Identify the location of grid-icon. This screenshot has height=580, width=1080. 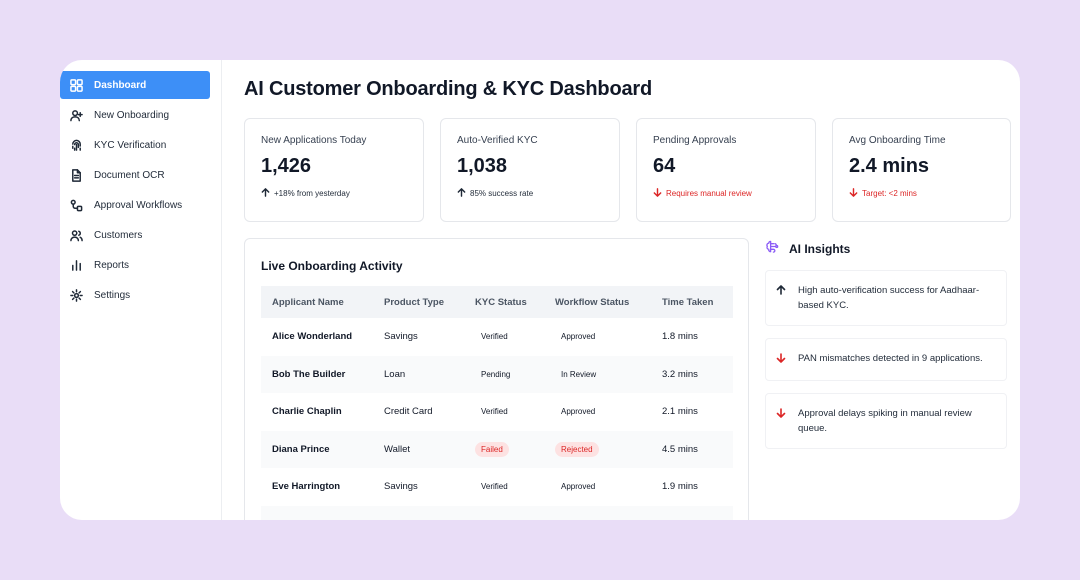
(76, 85).